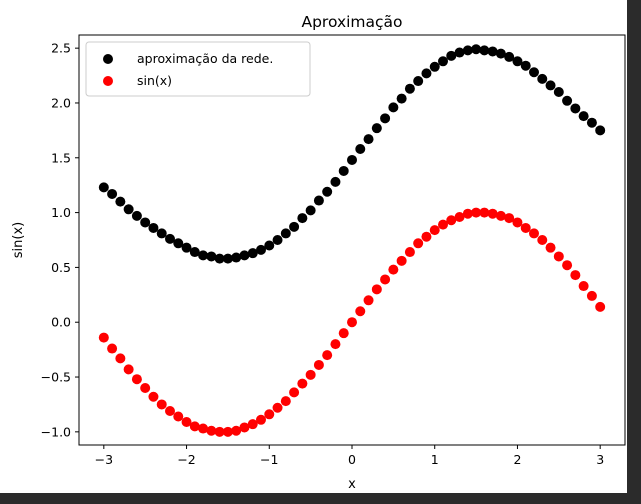  What do you see at coordinates (351, 22) in the screenshot?
I see `chart-title: Aproximação` at bounding box center [351, 22].